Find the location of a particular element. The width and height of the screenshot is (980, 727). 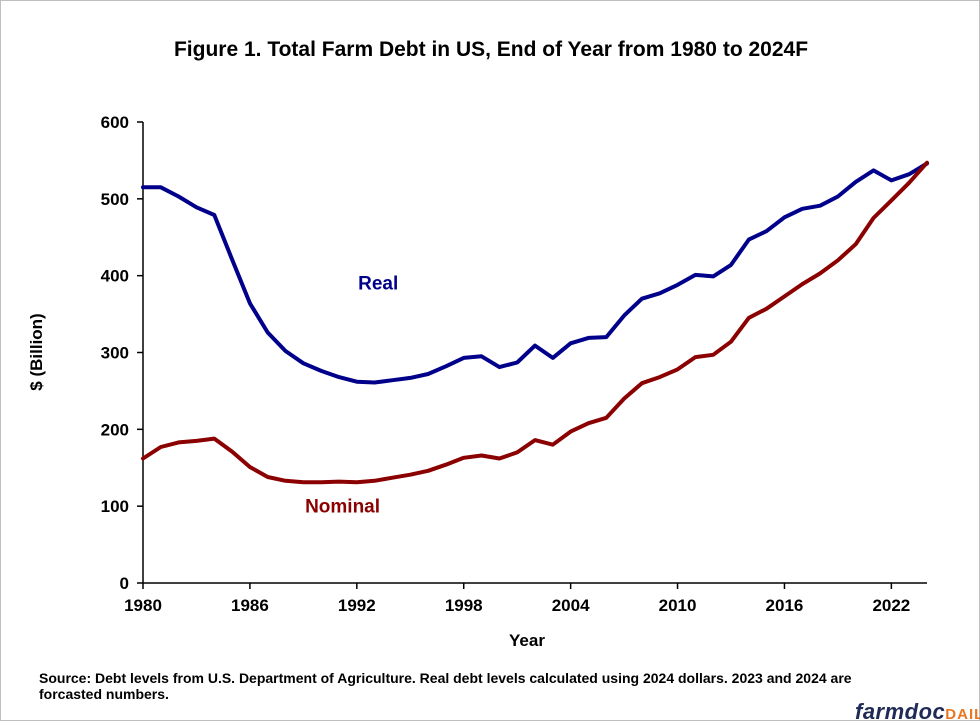

source-line-2: forcasted numbers. is located at coordinates (104, 694).